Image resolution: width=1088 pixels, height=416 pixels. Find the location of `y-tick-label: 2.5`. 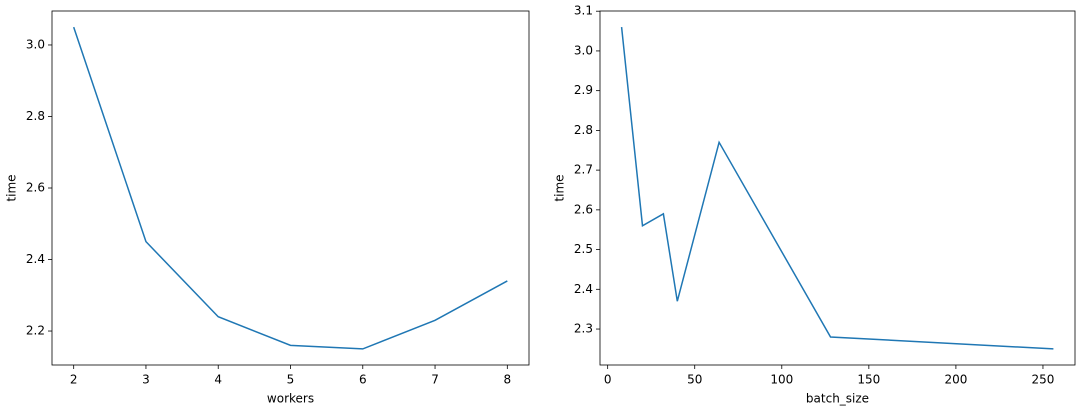

y-tick-label: 2.5 is located at coordinates (583, 249).